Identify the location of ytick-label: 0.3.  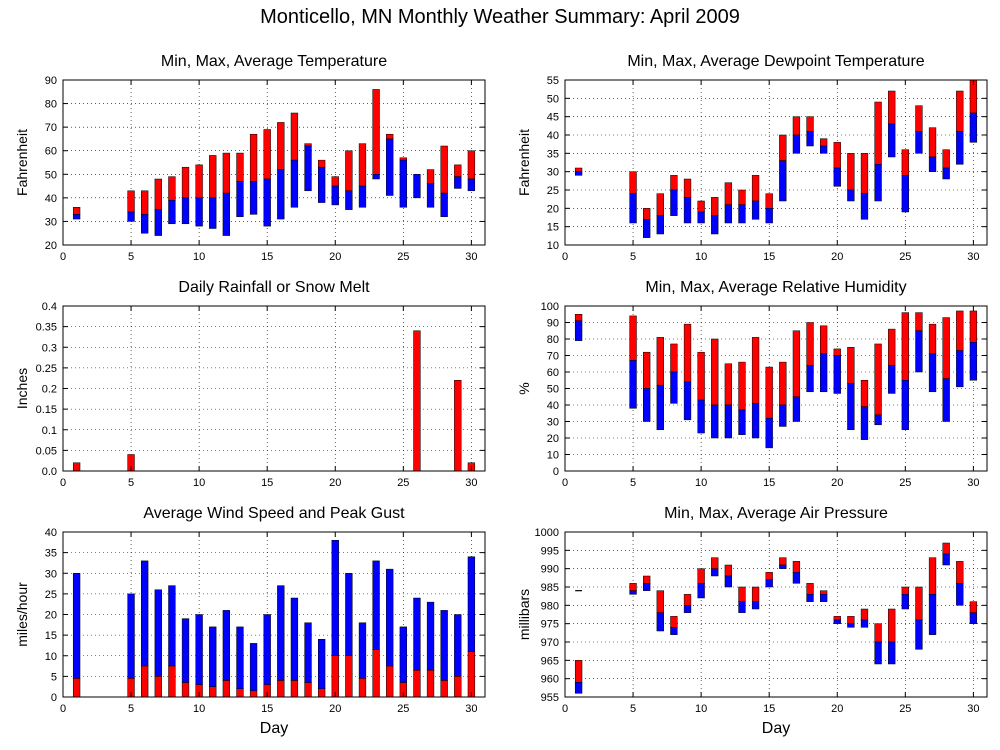
(49, 348).